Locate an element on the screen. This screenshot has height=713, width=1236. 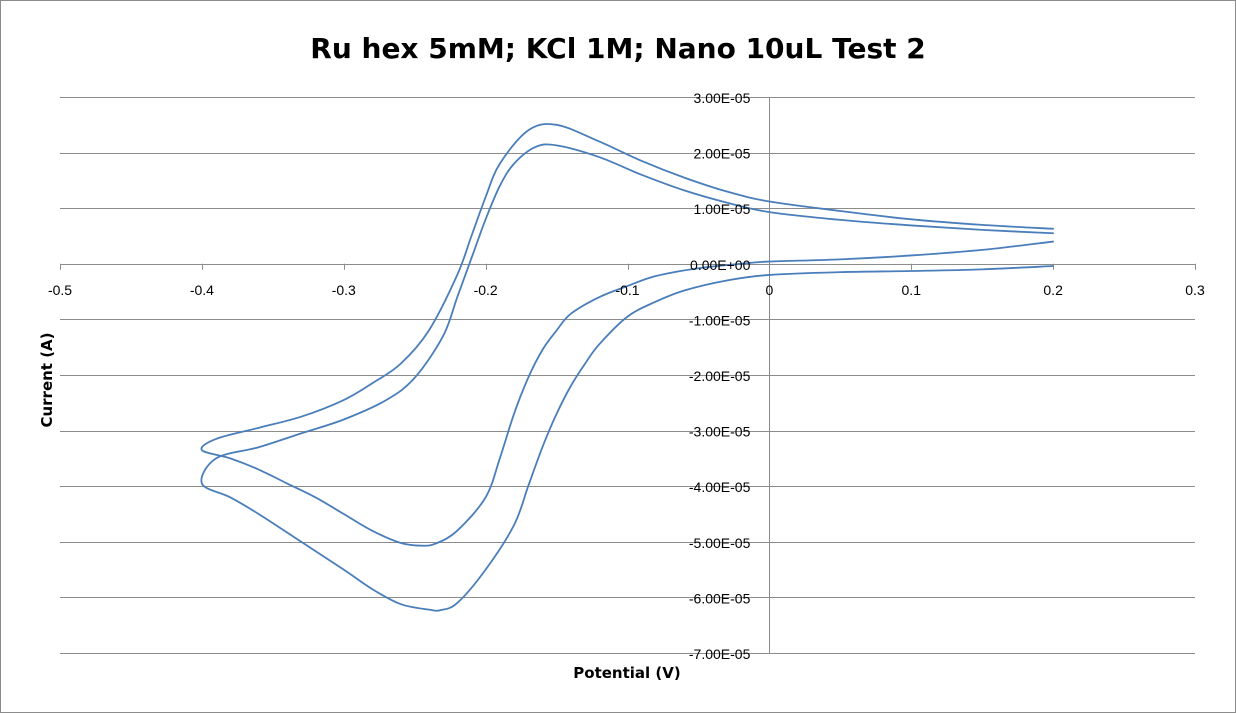
y-tick-label-2: 1.00E-05 is located at coordinates (722, 209).